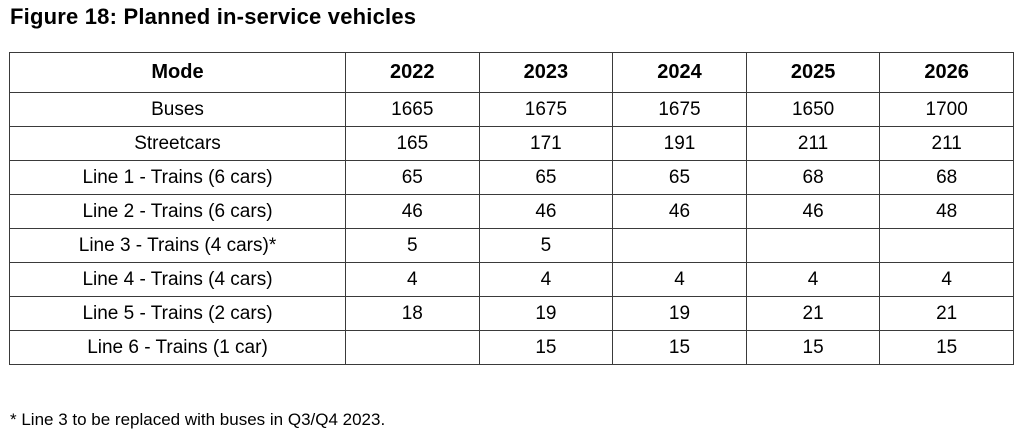 The height and width of the screenshot is (441, 1024). What do you see at coordinates (412, 109) in the screenshot?
I see `cell-value: 1665` at bounding box center [412, 109].